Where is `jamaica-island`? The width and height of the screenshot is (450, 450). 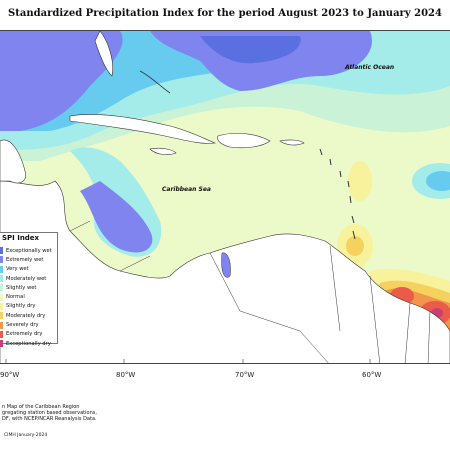
jamaica-island is located at coordinates (163, 151).